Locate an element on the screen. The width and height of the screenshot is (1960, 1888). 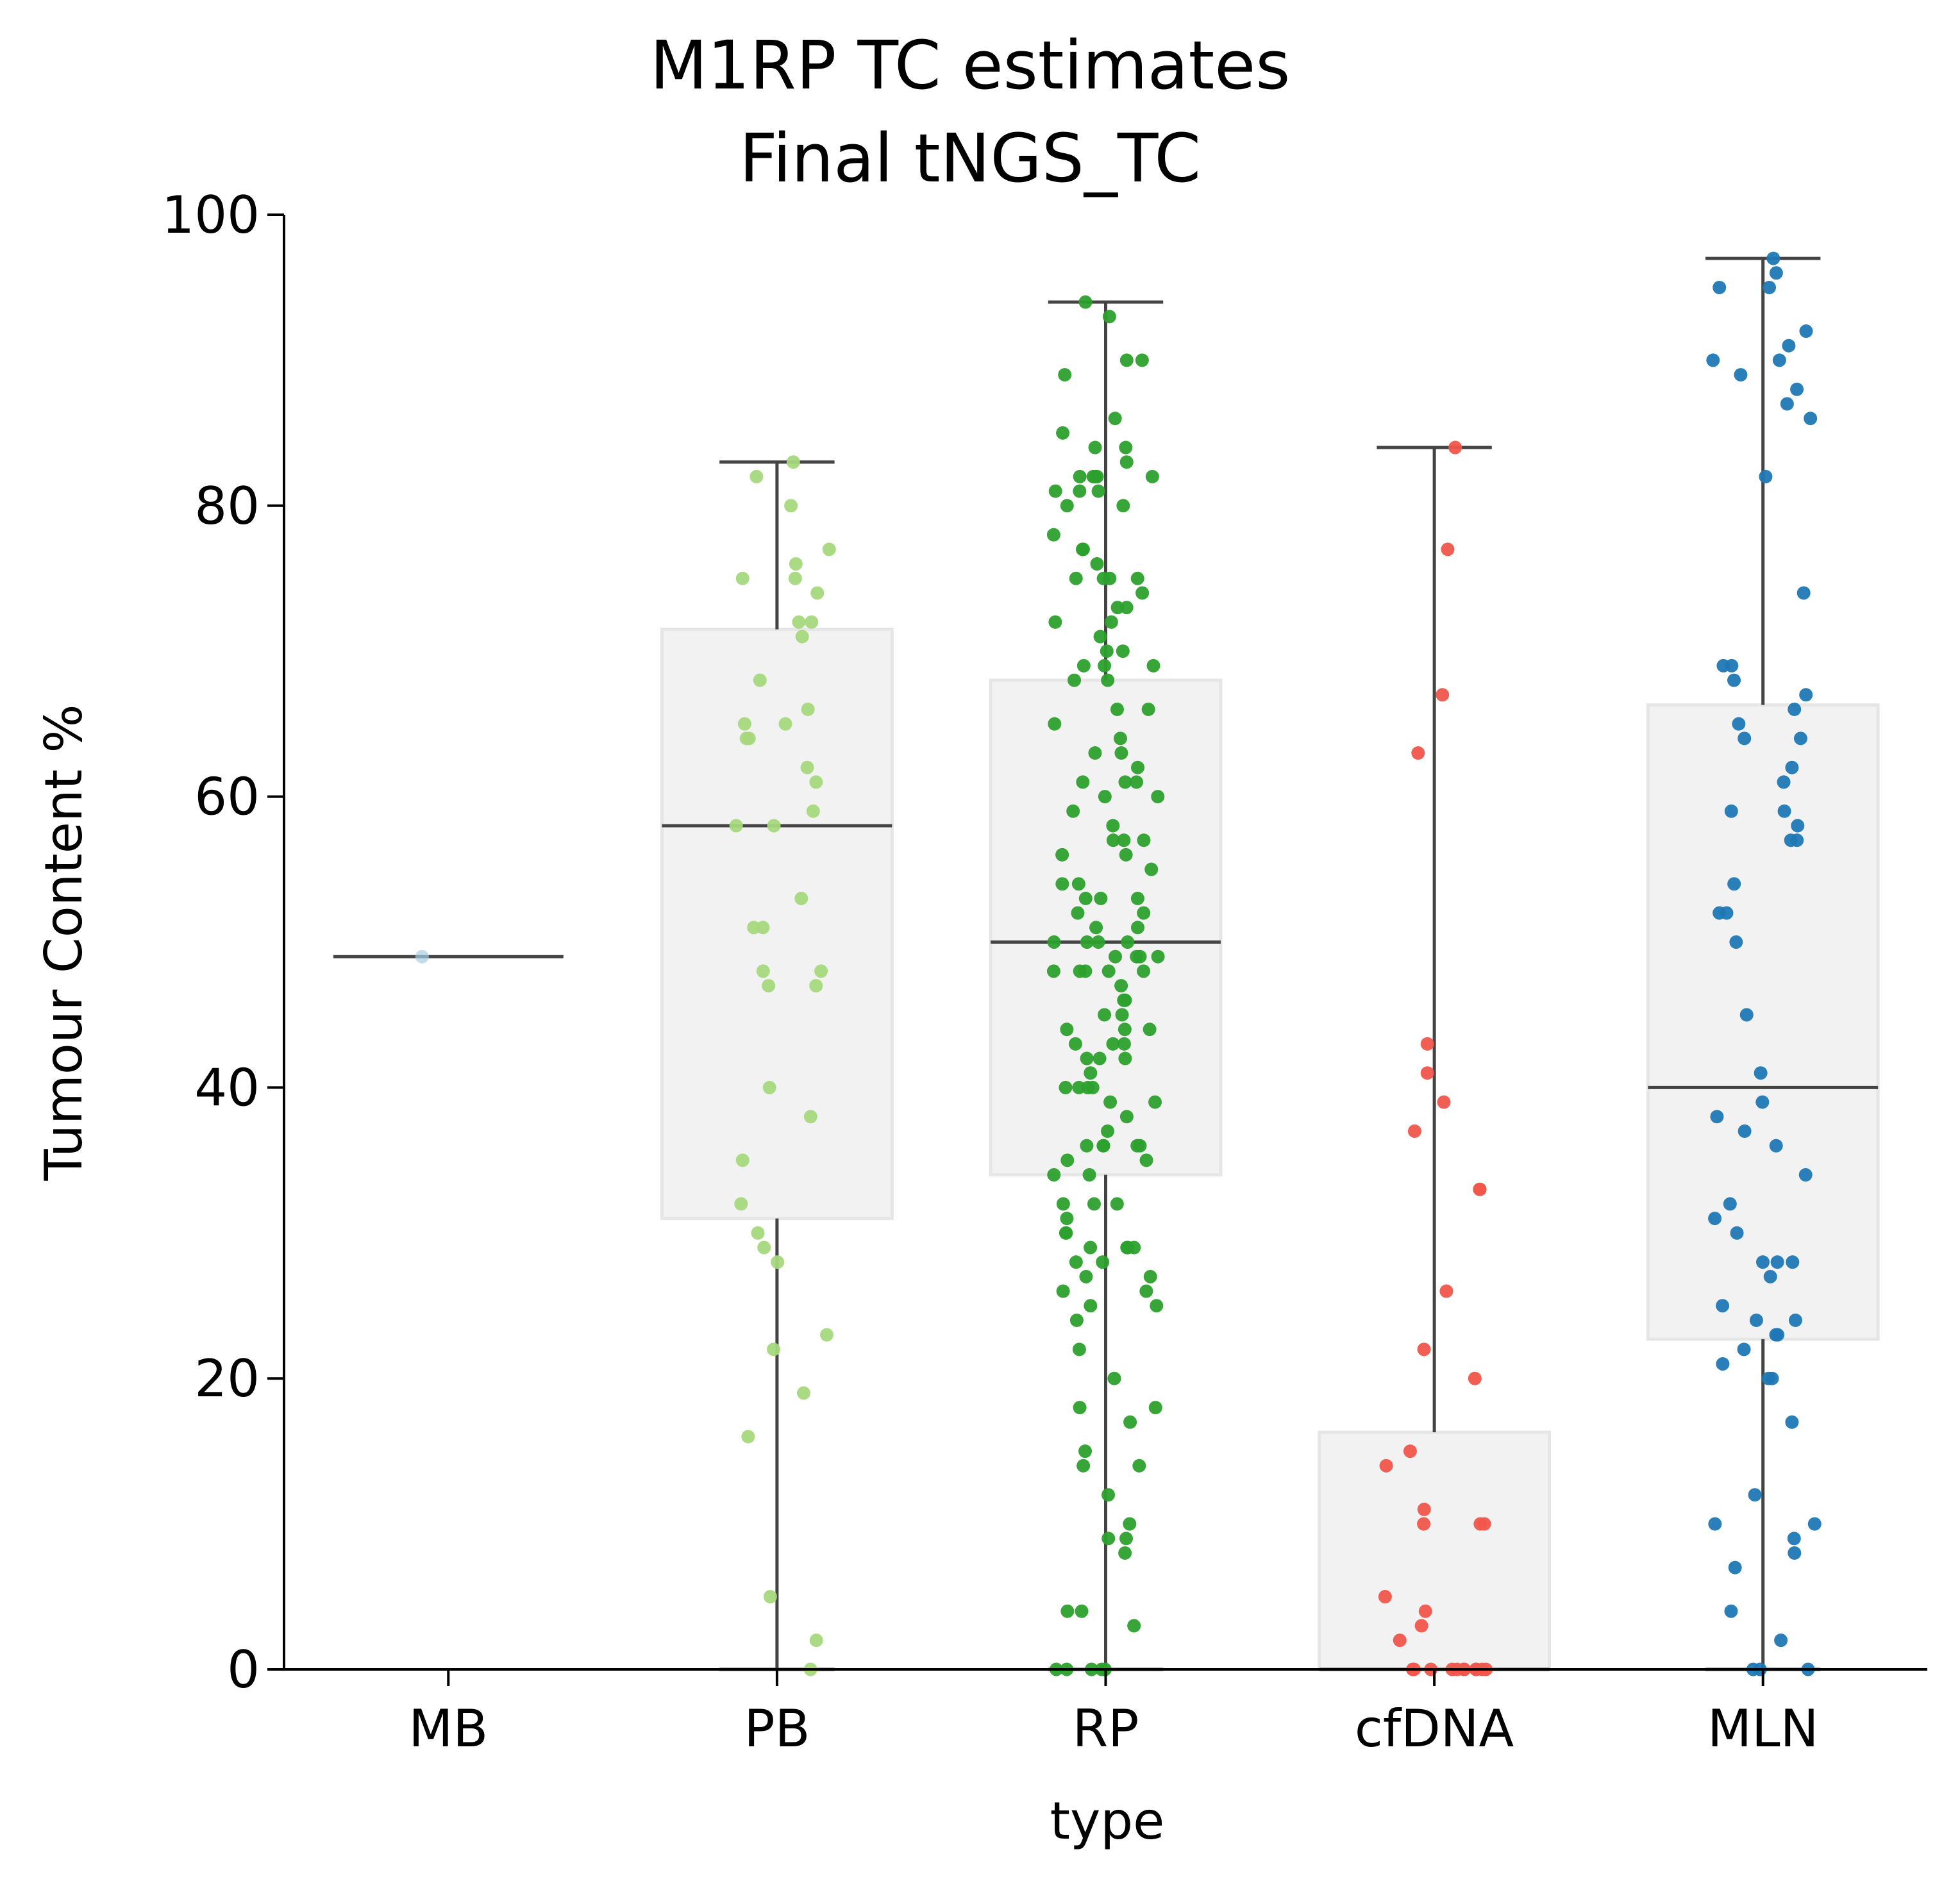
chart-title: M1RP TC estimates is located at coordinates (970, 65).